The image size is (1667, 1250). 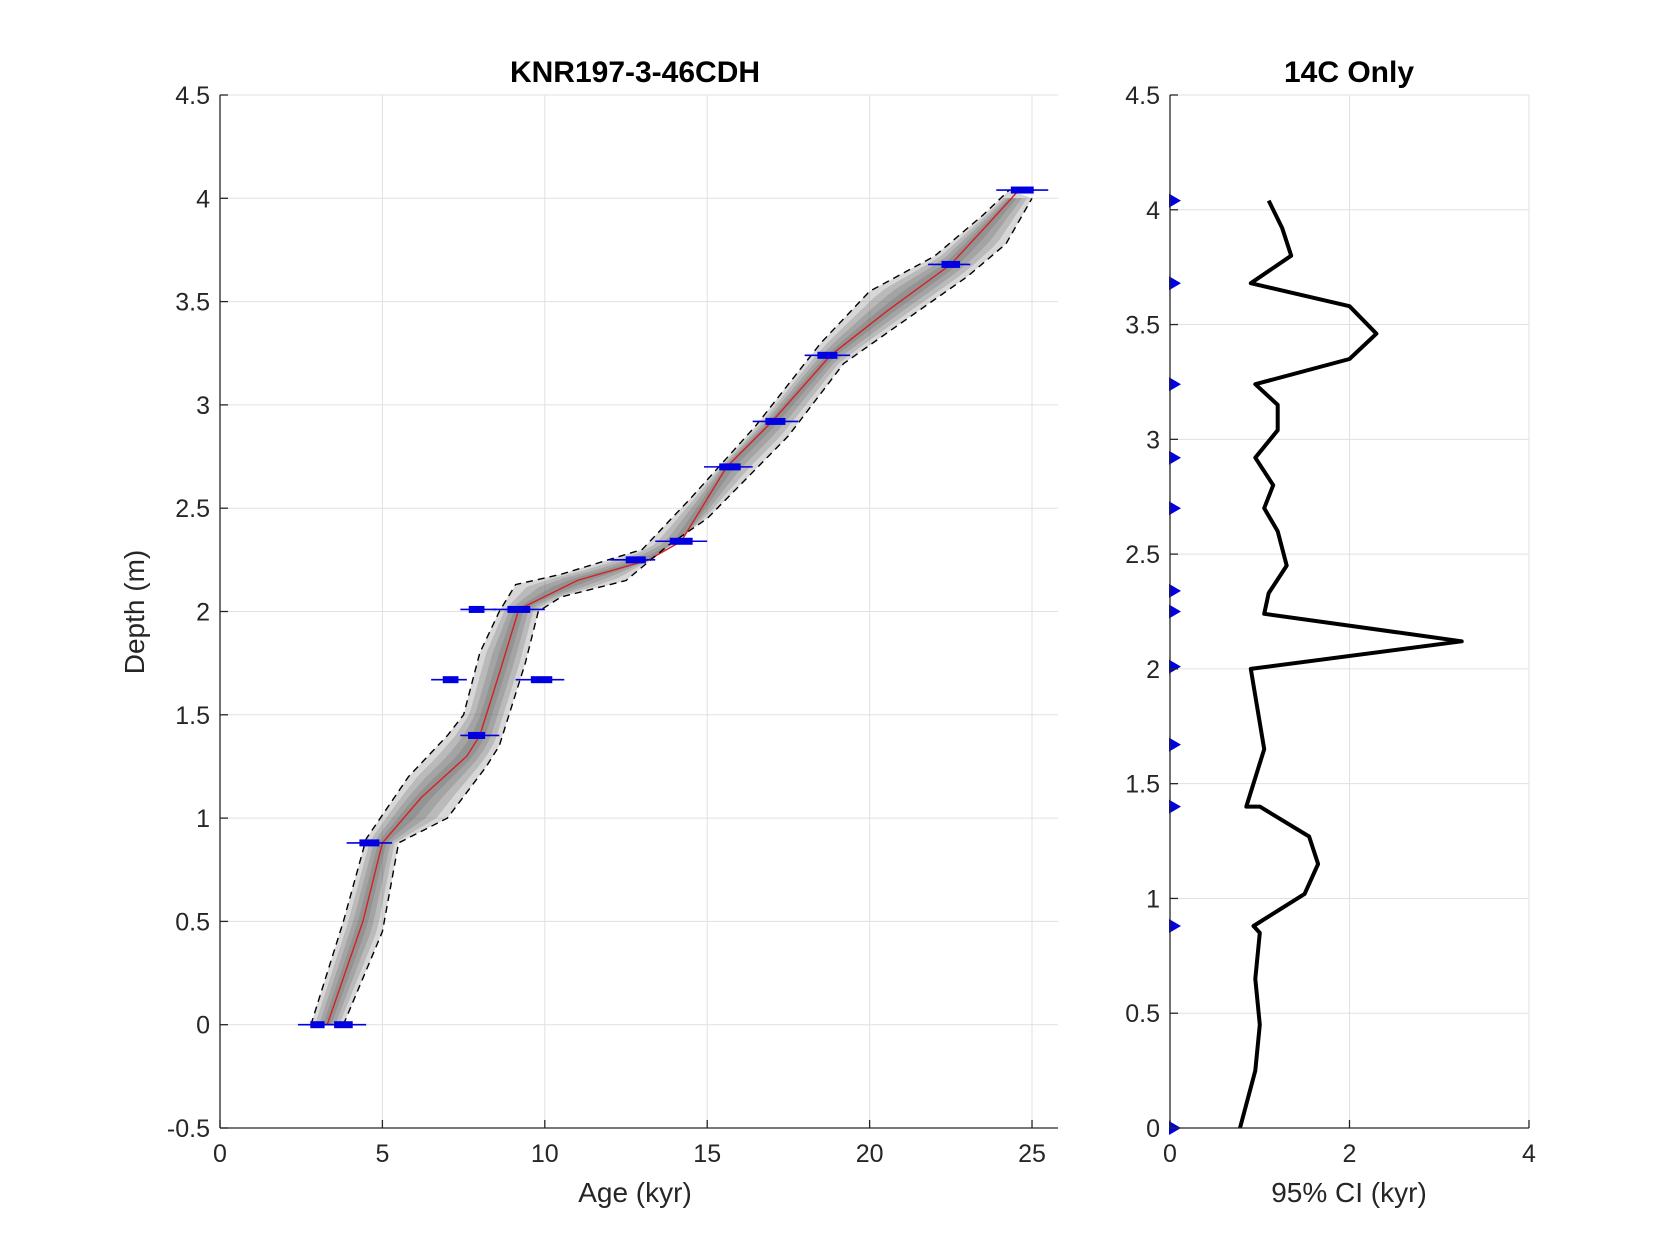 I want to click on left-y-axis-label: Depth (m), so click(x=134, y=612).